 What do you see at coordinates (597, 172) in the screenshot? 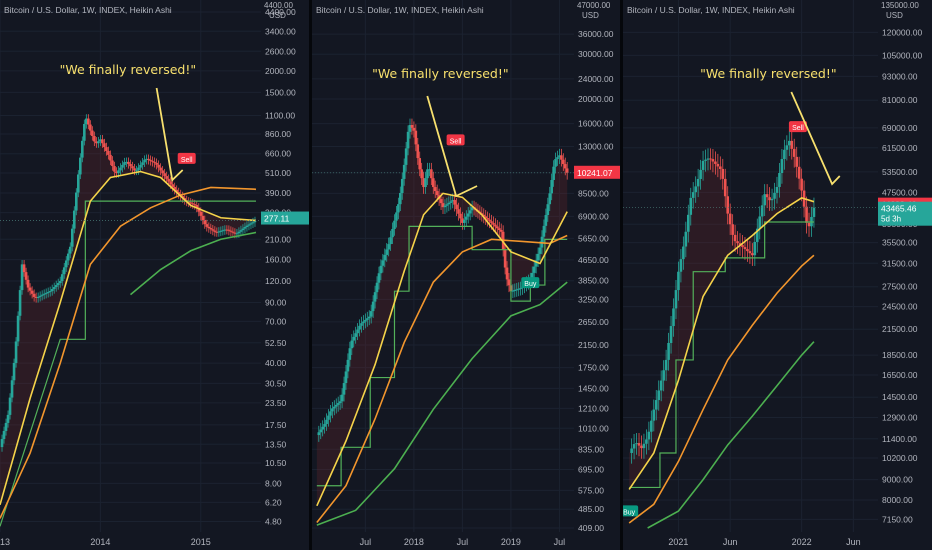
I see `price-badge` at bounding box center [597, 172].